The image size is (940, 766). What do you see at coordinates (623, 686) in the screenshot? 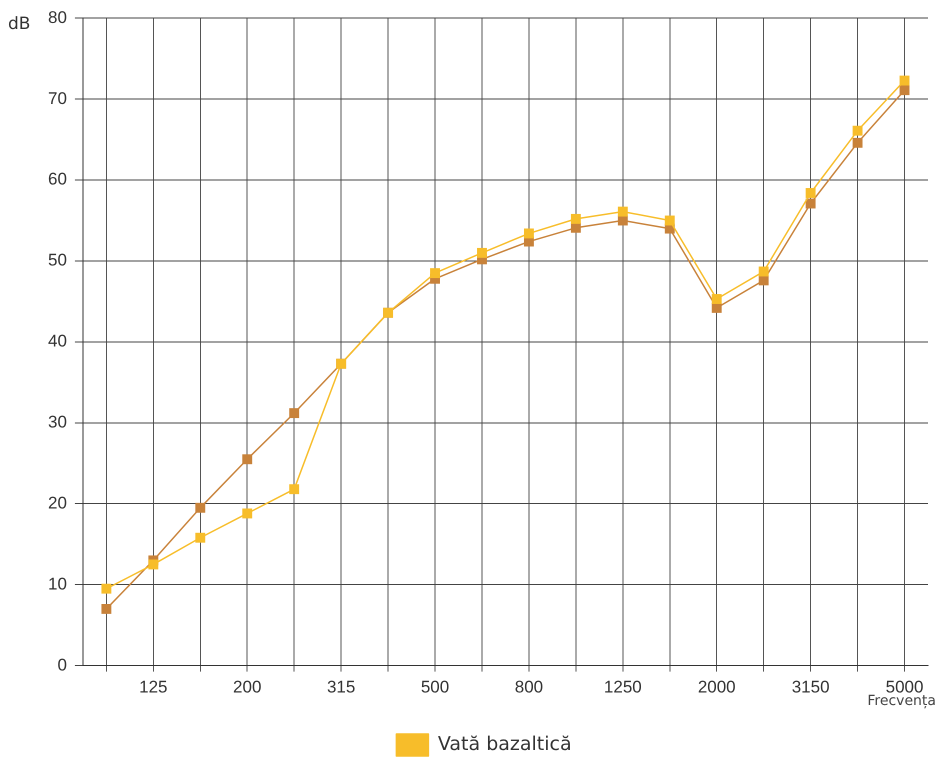
I see `x-tick-label: 1250` at bounding box center [623, 686].